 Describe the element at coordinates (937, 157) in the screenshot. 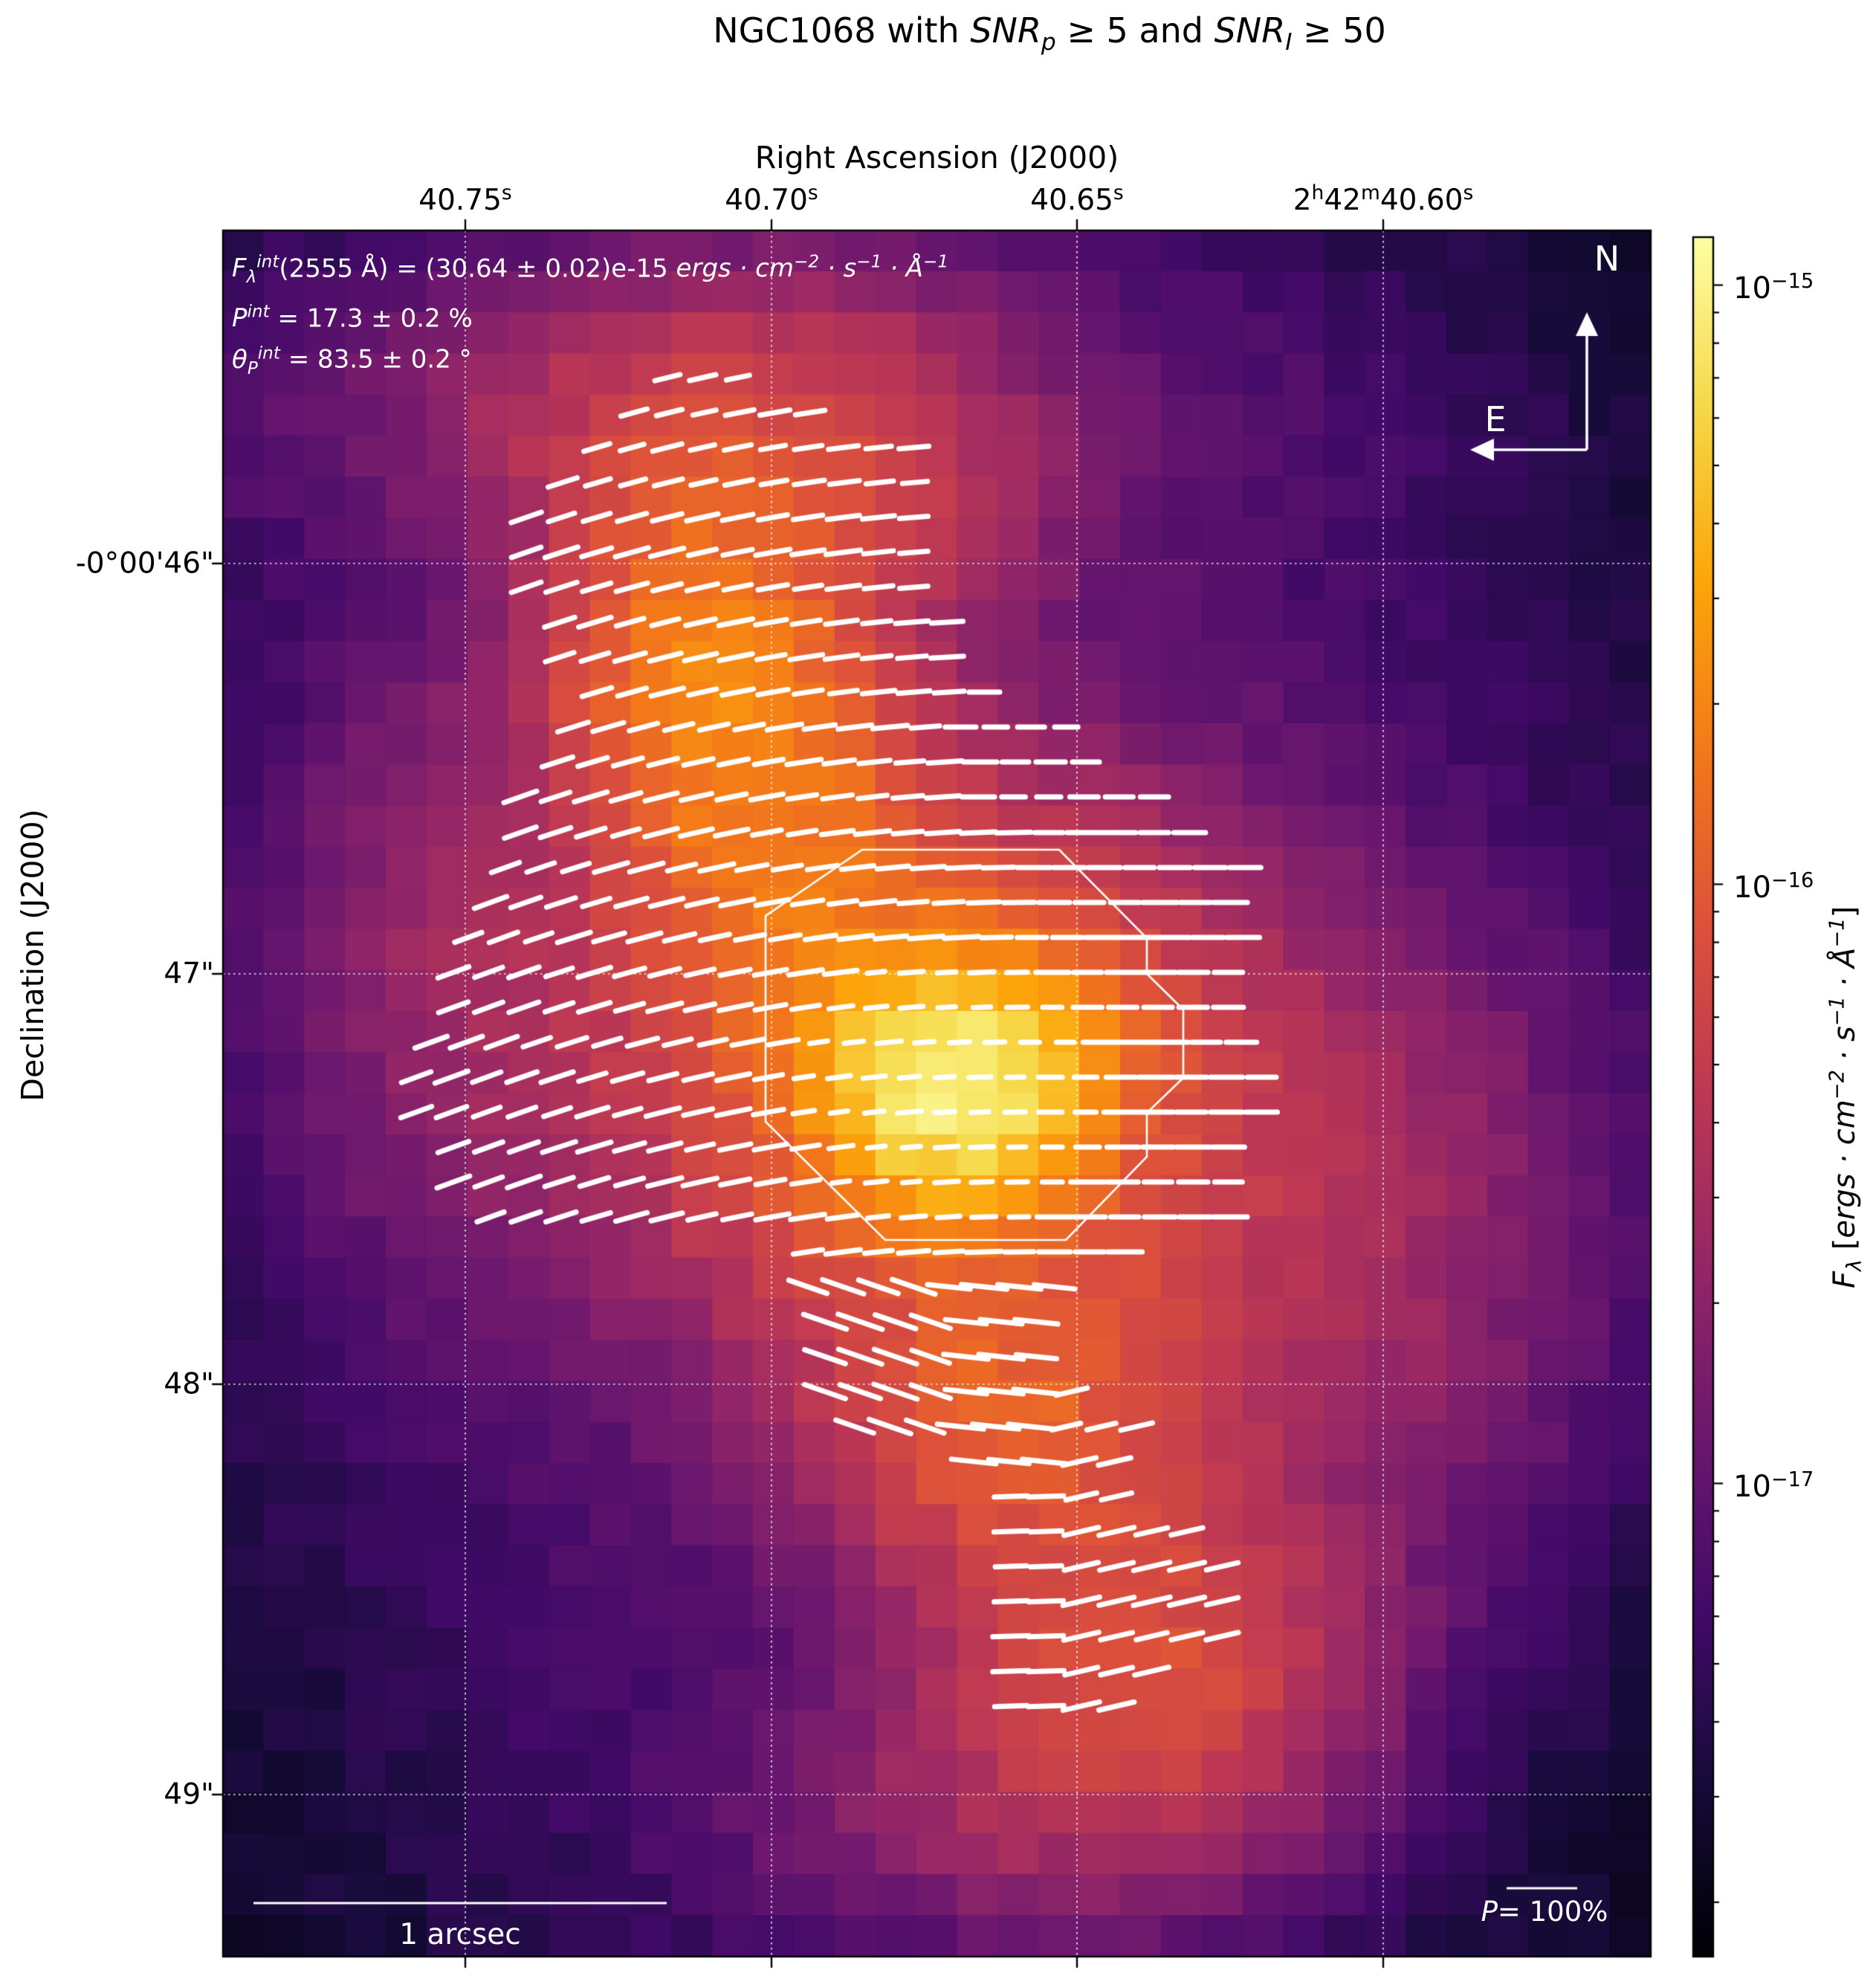

I see `x-axis-label: Right Ascension (J2000)` at that location.